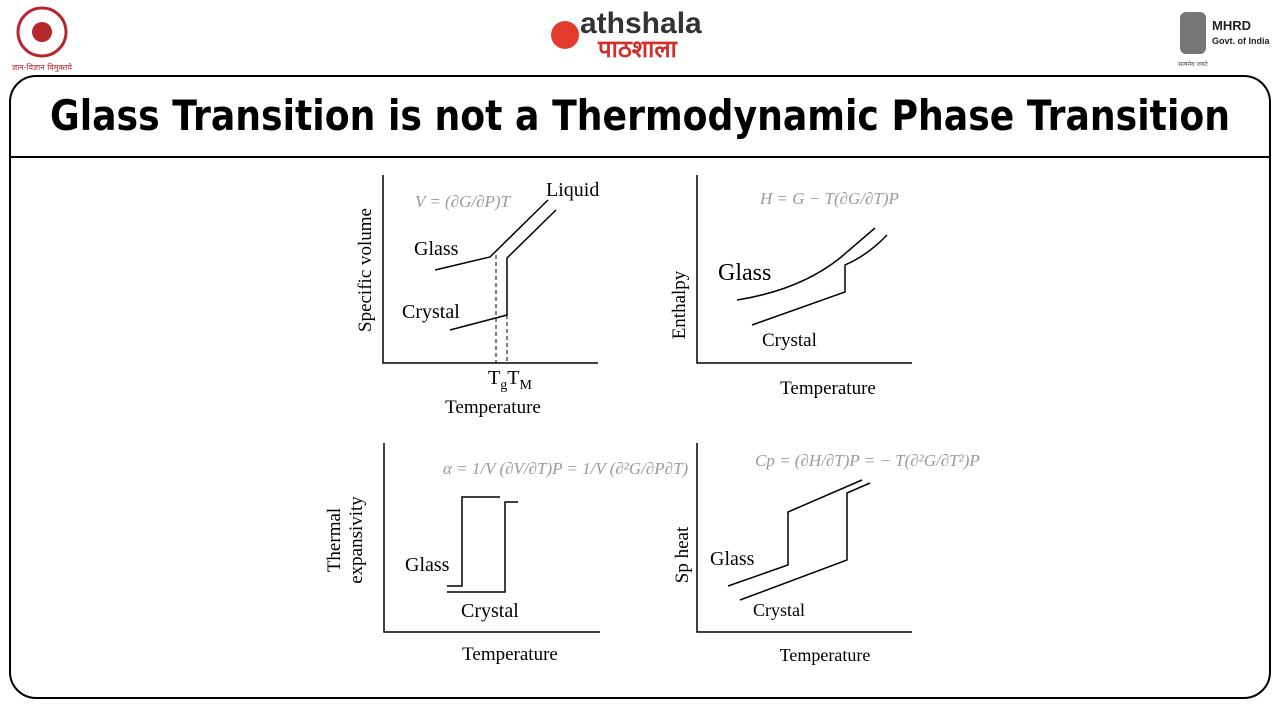 The height and width of the screenshot is (720, 1280). What do you see at coordinates (1231, 25) in the screenshot?
I see `ministry: MHRD` at bounding box center [1231, 25].